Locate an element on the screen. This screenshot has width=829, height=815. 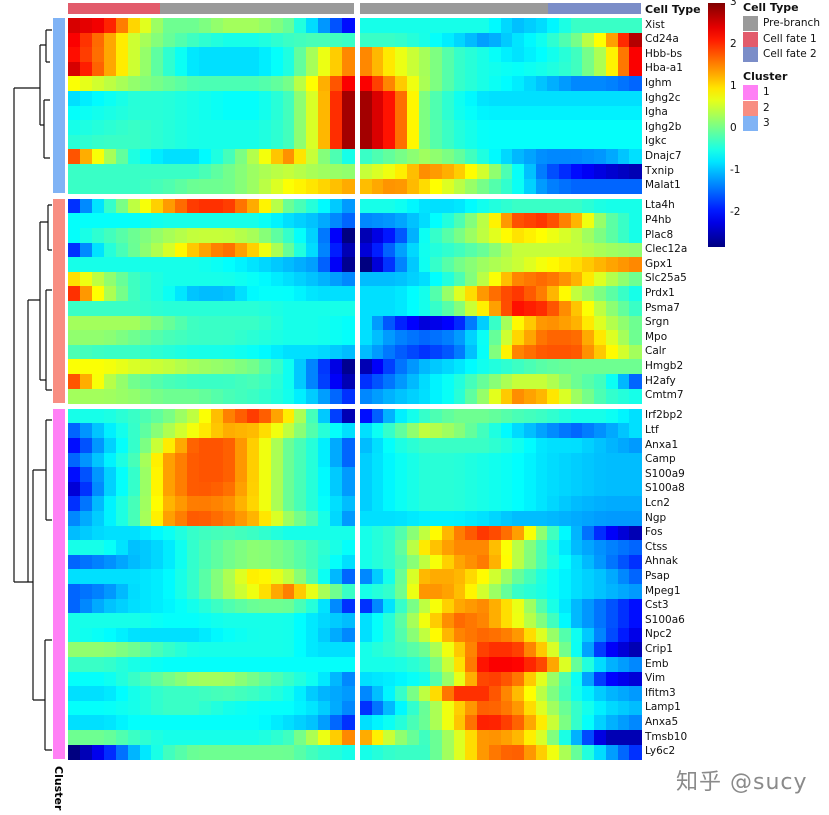
gene-label: Vim is located at coordinates (655, 678).